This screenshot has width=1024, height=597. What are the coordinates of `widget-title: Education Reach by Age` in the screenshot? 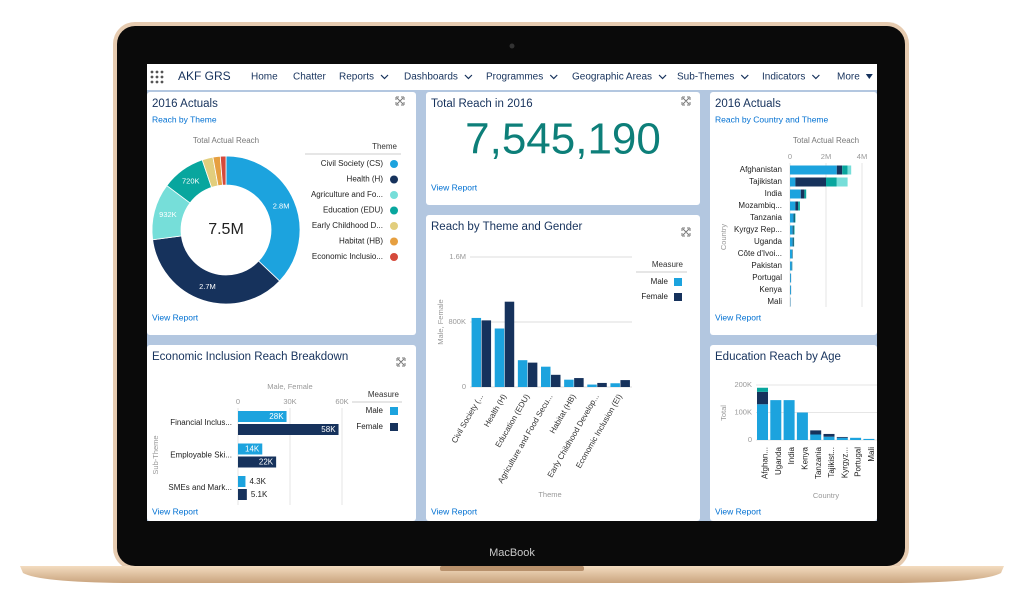 It's located at (778, 357).